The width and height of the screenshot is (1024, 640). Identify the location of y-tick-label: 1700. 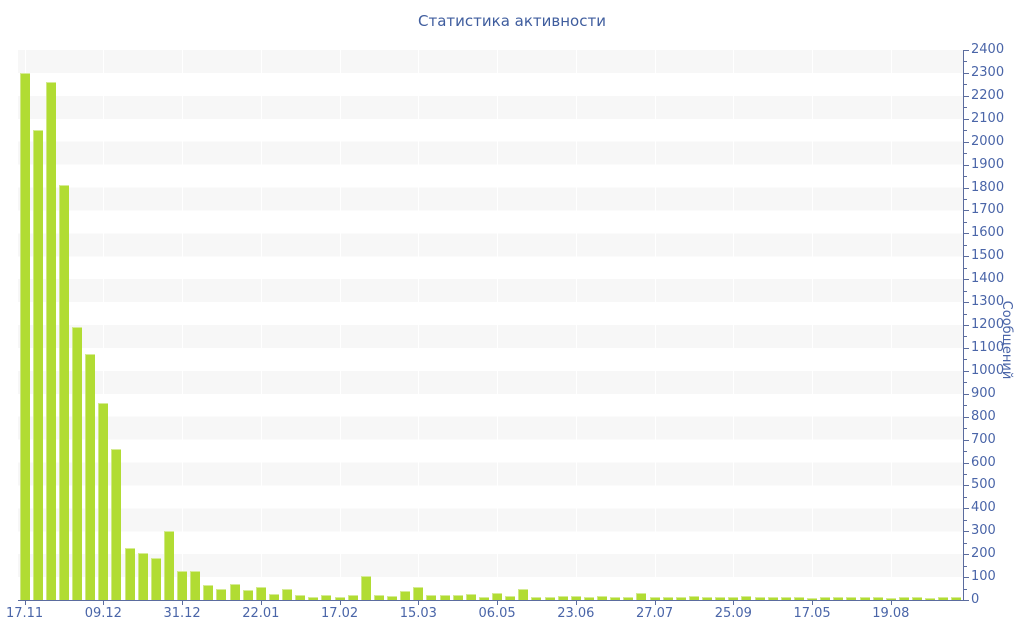
(988, 210).